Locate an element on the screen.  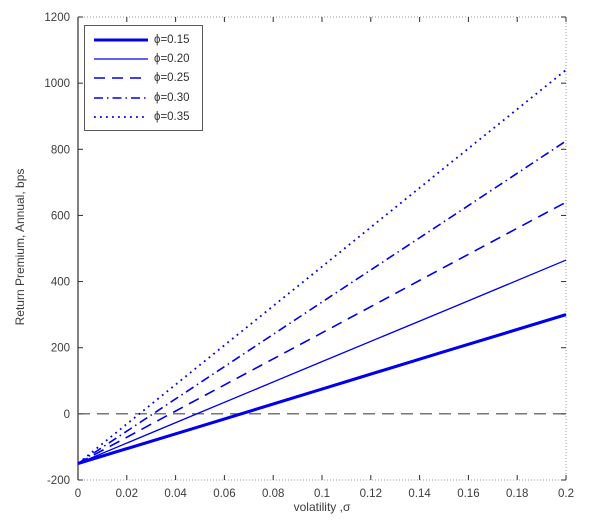
legend-line-sample-dotted is located at coordinates (121, 117).